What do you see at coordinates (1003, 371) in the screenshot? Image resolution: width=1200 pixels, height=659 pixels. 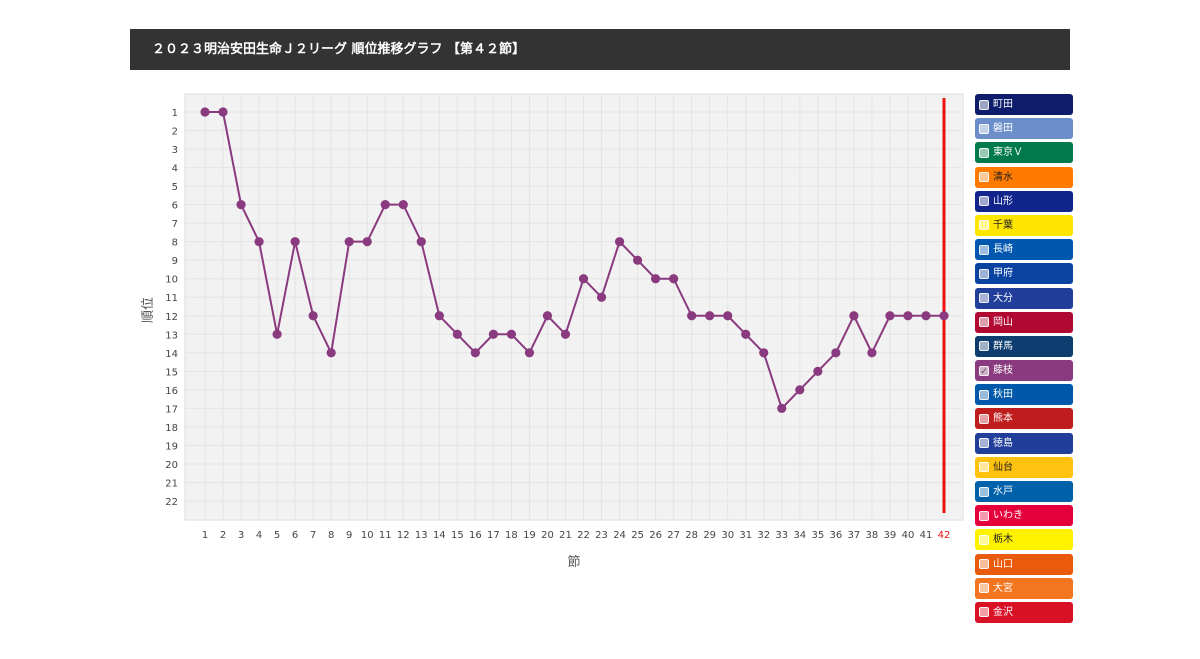 I see `legend-label: 藤枝` at bounding box center [1003, 371].